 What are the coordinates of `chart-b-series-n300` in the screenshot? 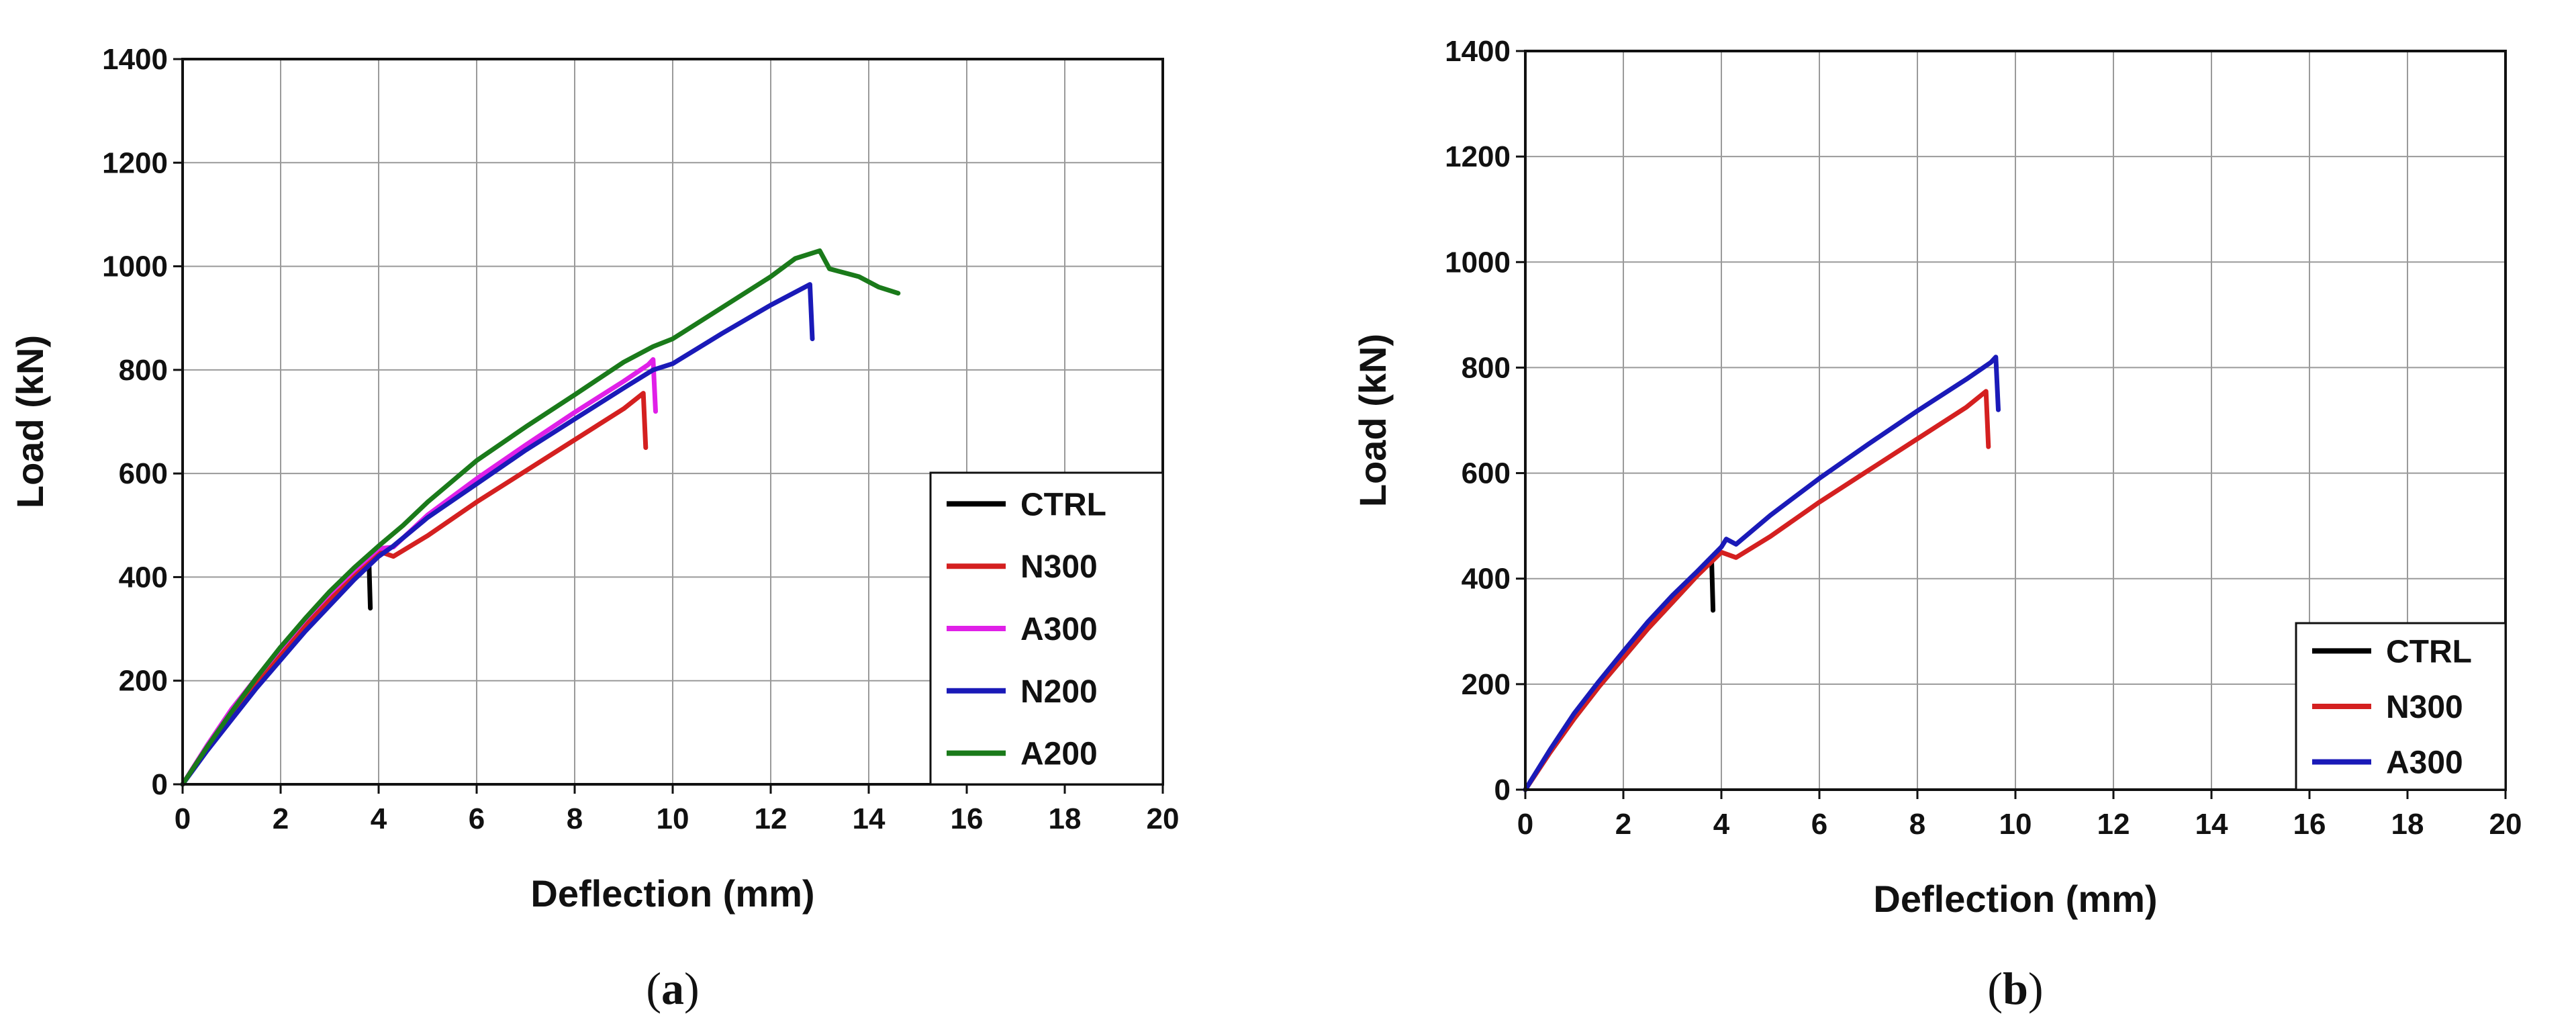 It's located at (1757, 590).